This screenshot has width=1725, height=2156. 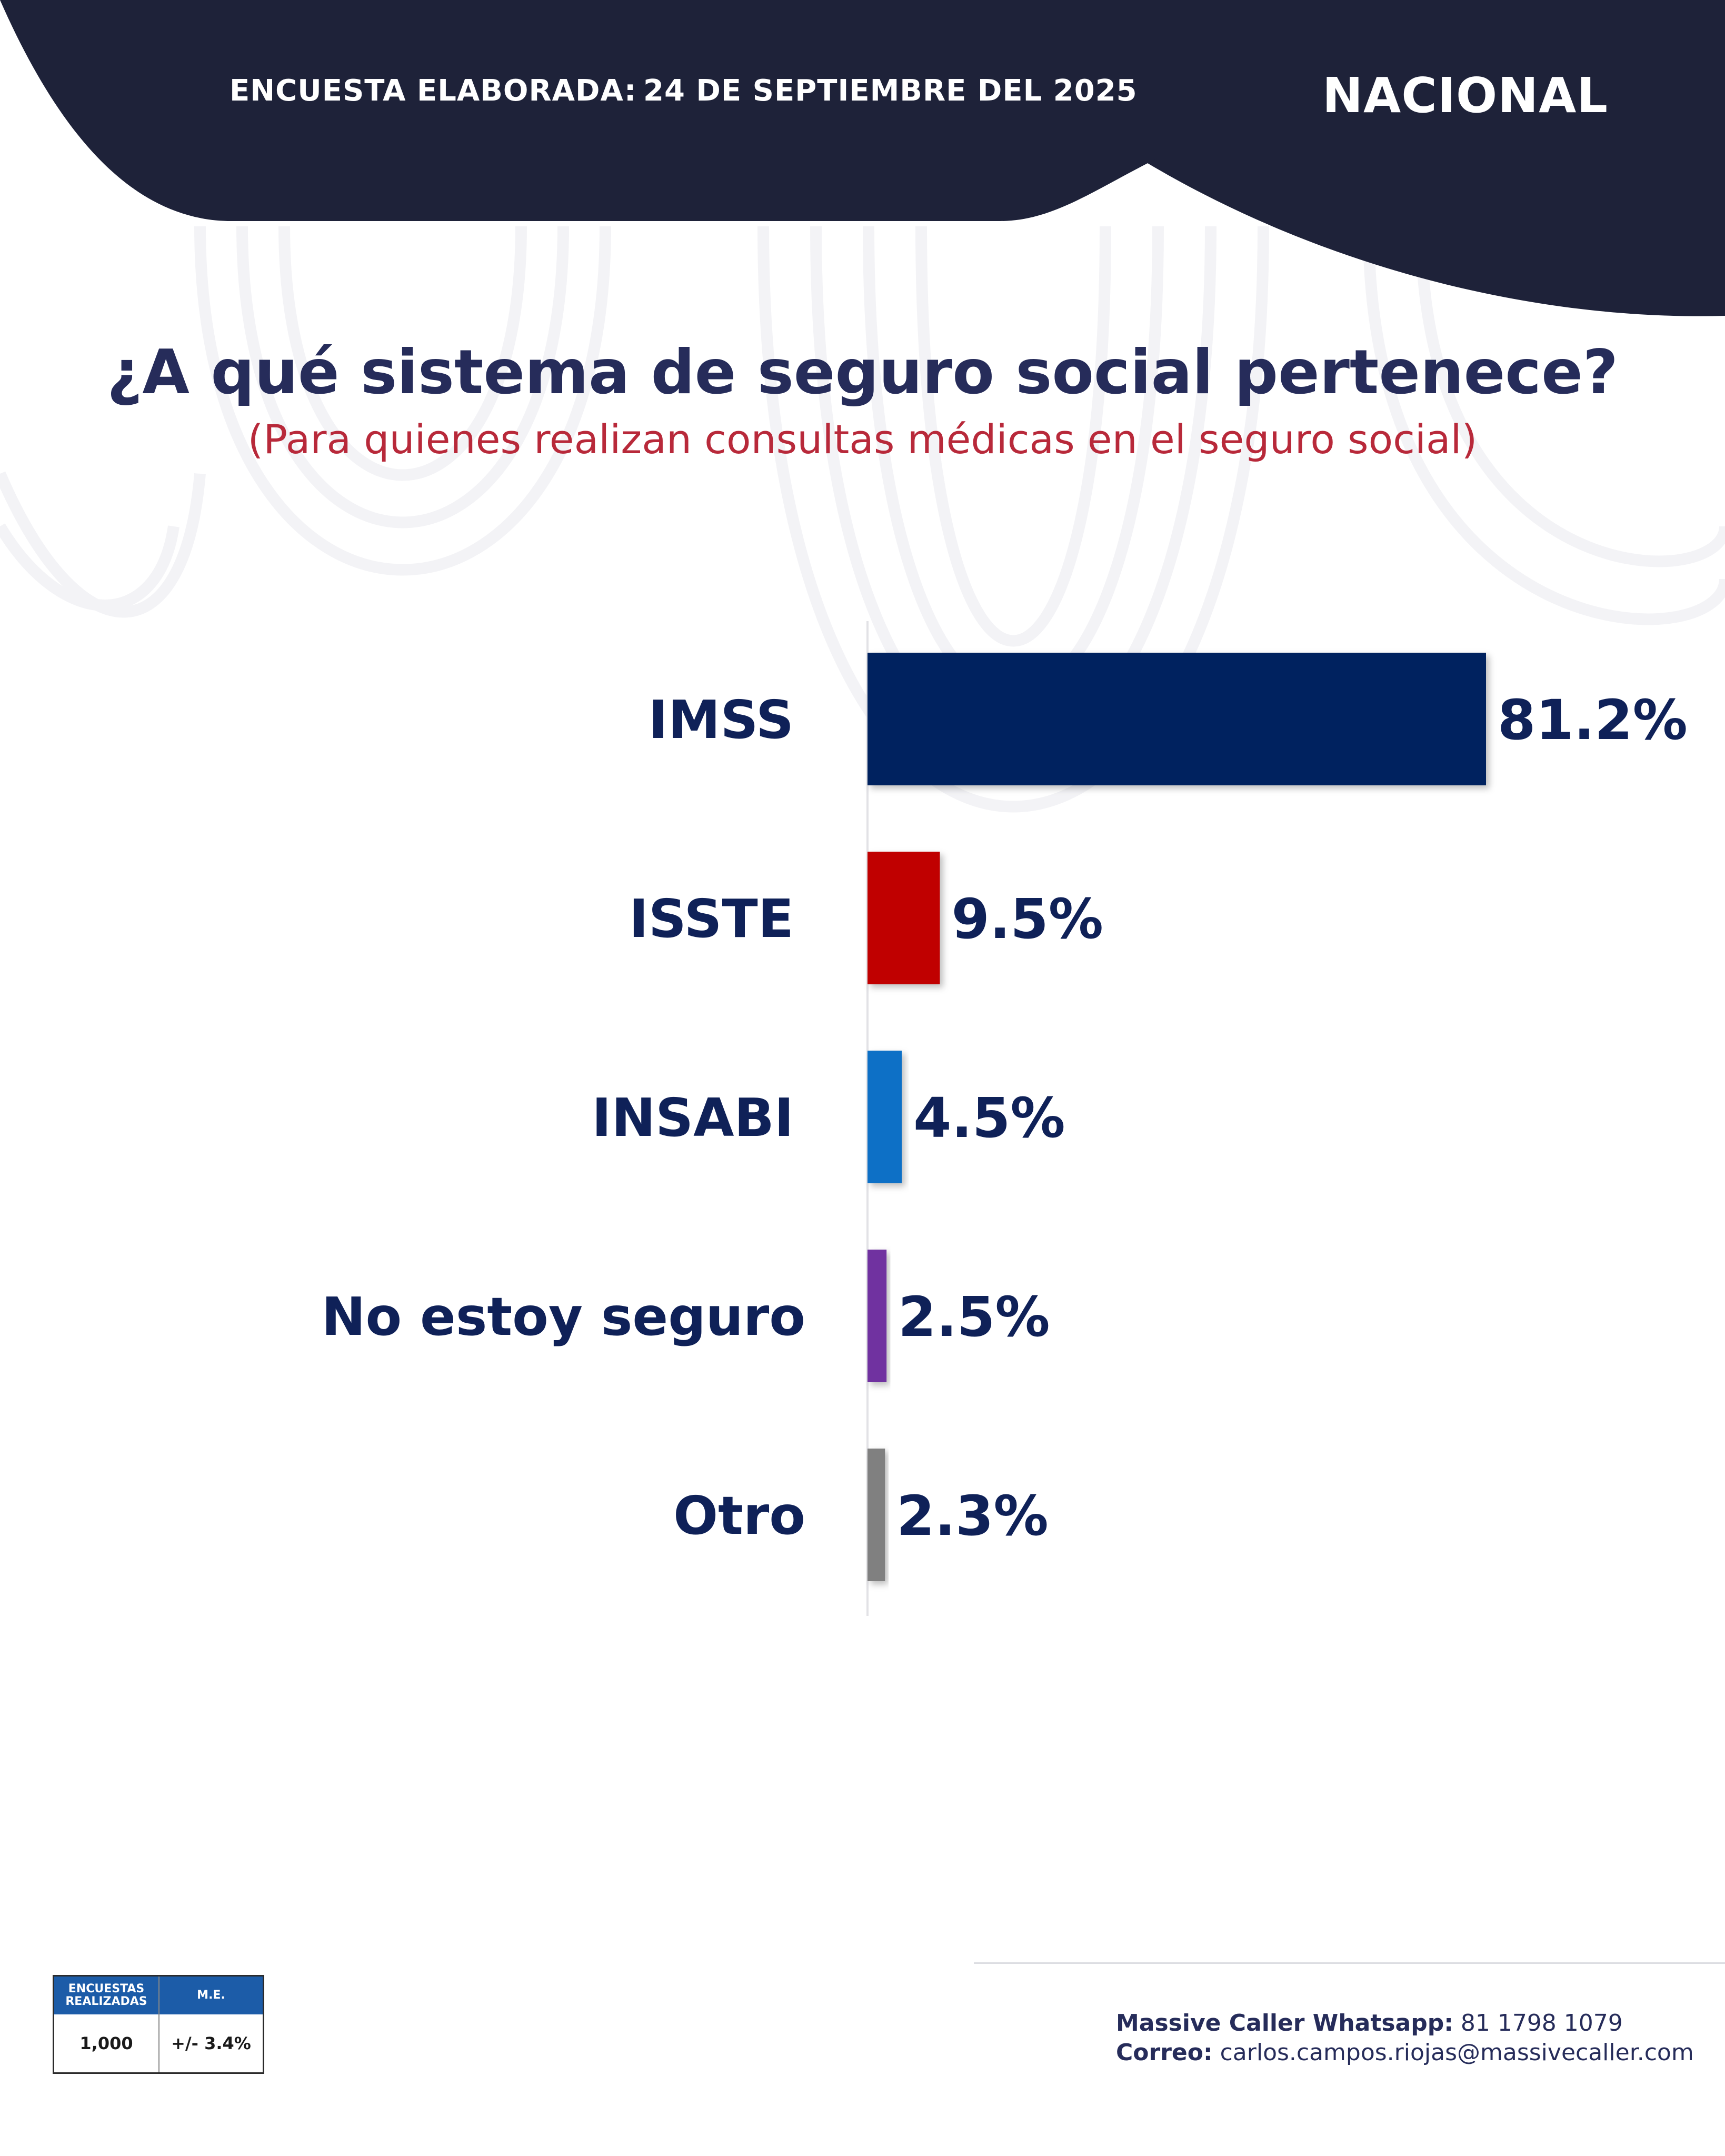 I want to click on value-label-isste: 9.5%, so click(x=1027, y=919).